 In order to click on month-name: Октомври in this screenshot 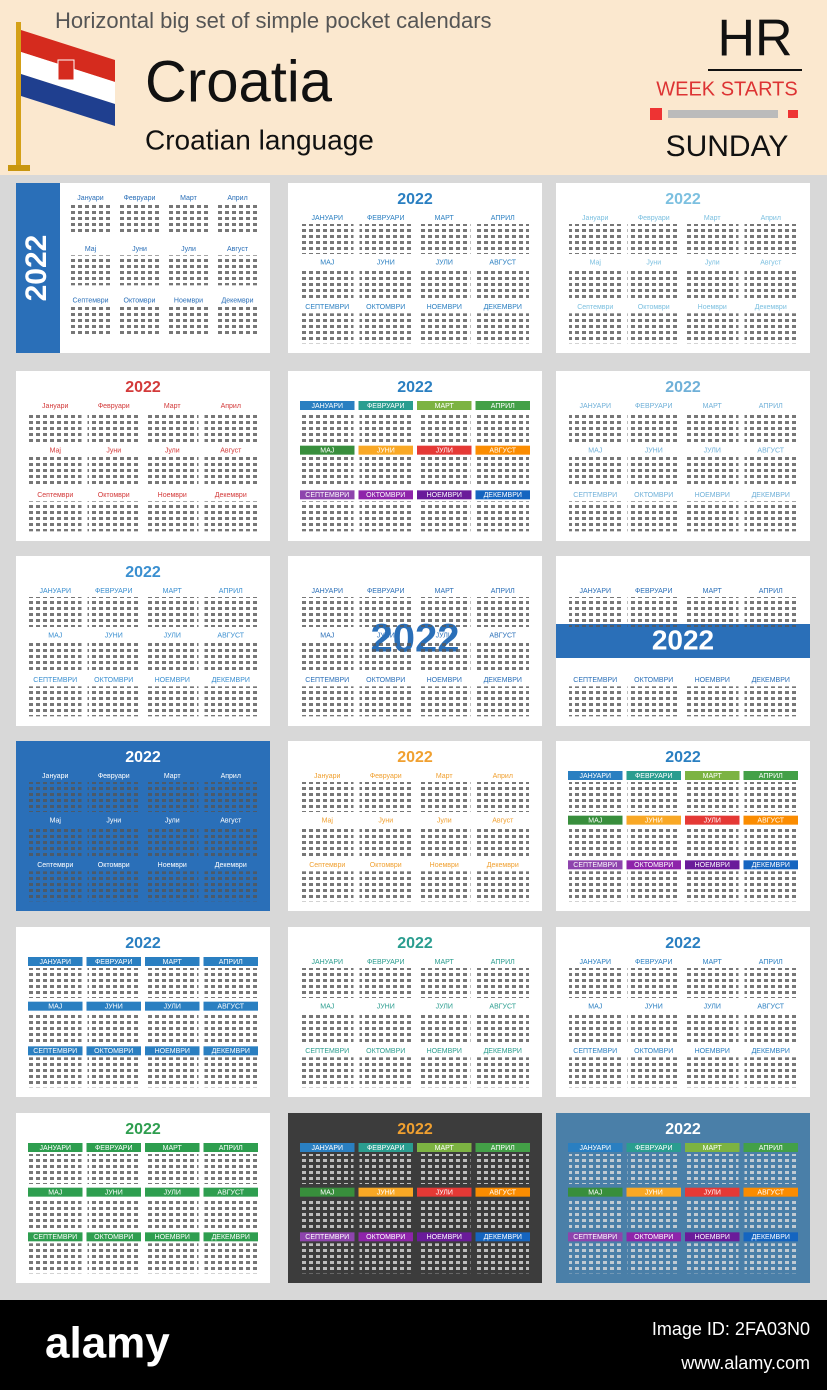, I will do `click(386, 865)`.